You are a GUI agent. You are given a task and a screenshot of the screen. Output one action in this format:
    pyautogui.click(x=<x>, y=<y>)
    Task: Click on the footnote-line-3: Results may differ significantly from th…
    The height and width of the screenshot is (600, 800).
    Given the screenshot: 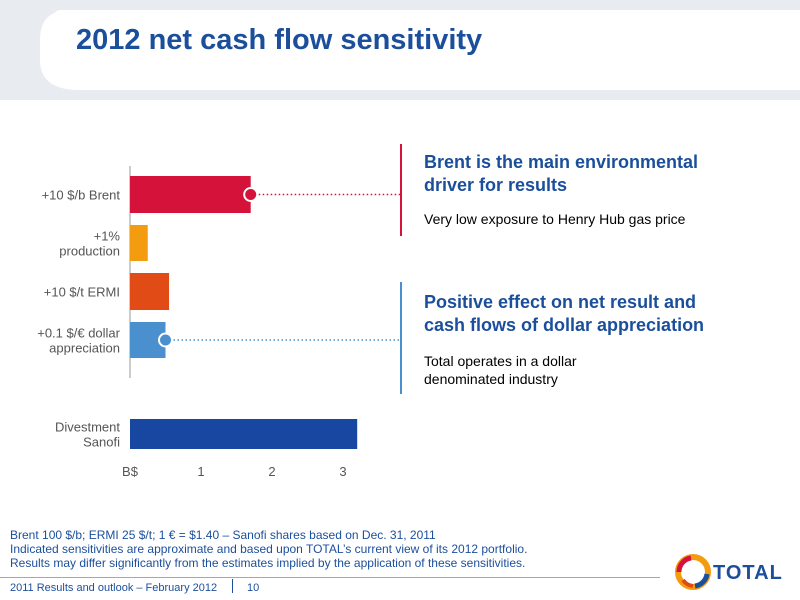 What is the action you would take?
    pyautogui.click(x=268, y=563)
    